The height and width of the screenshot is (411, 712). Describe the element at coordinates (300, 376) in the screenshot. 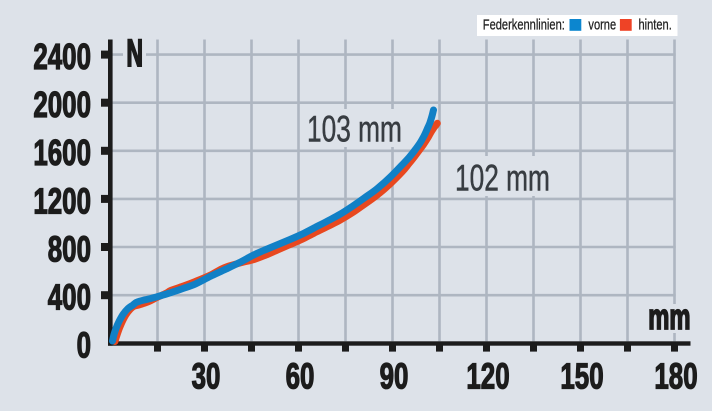

I see `svg-text: 60` at that location.